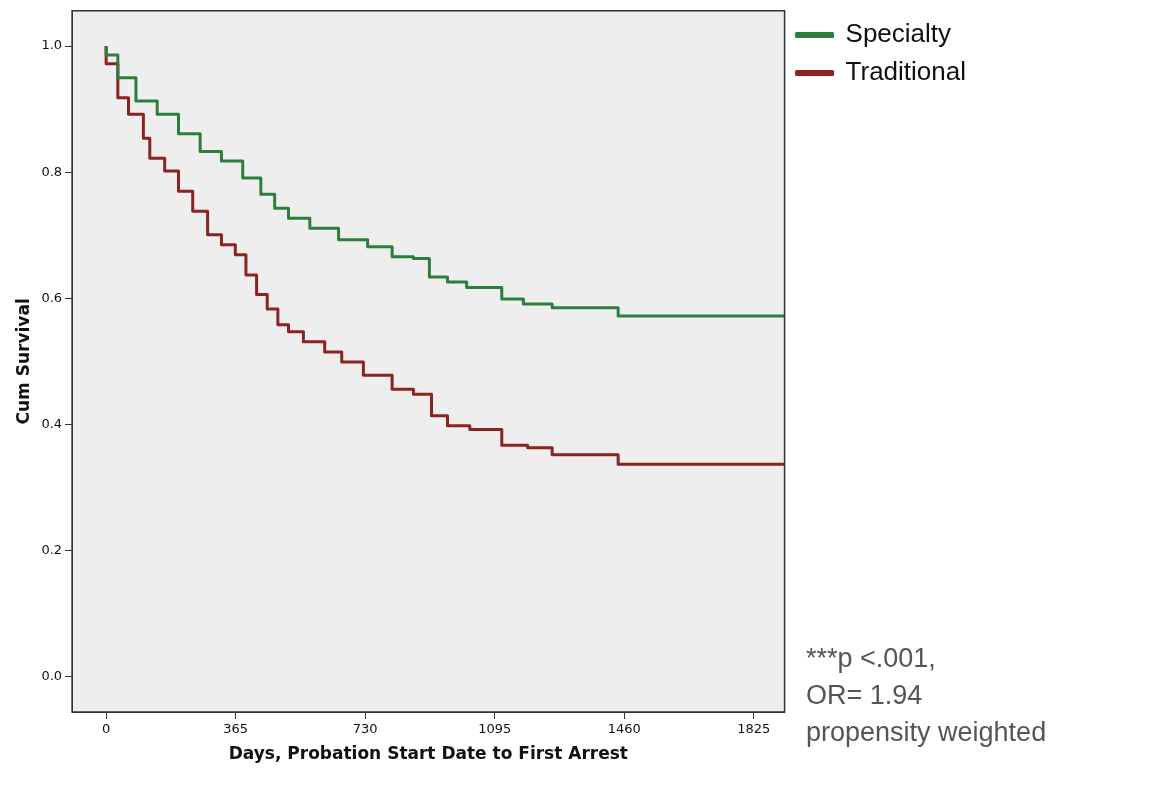  I want to click on y-tick-label: 0.0, so click(52, 676).